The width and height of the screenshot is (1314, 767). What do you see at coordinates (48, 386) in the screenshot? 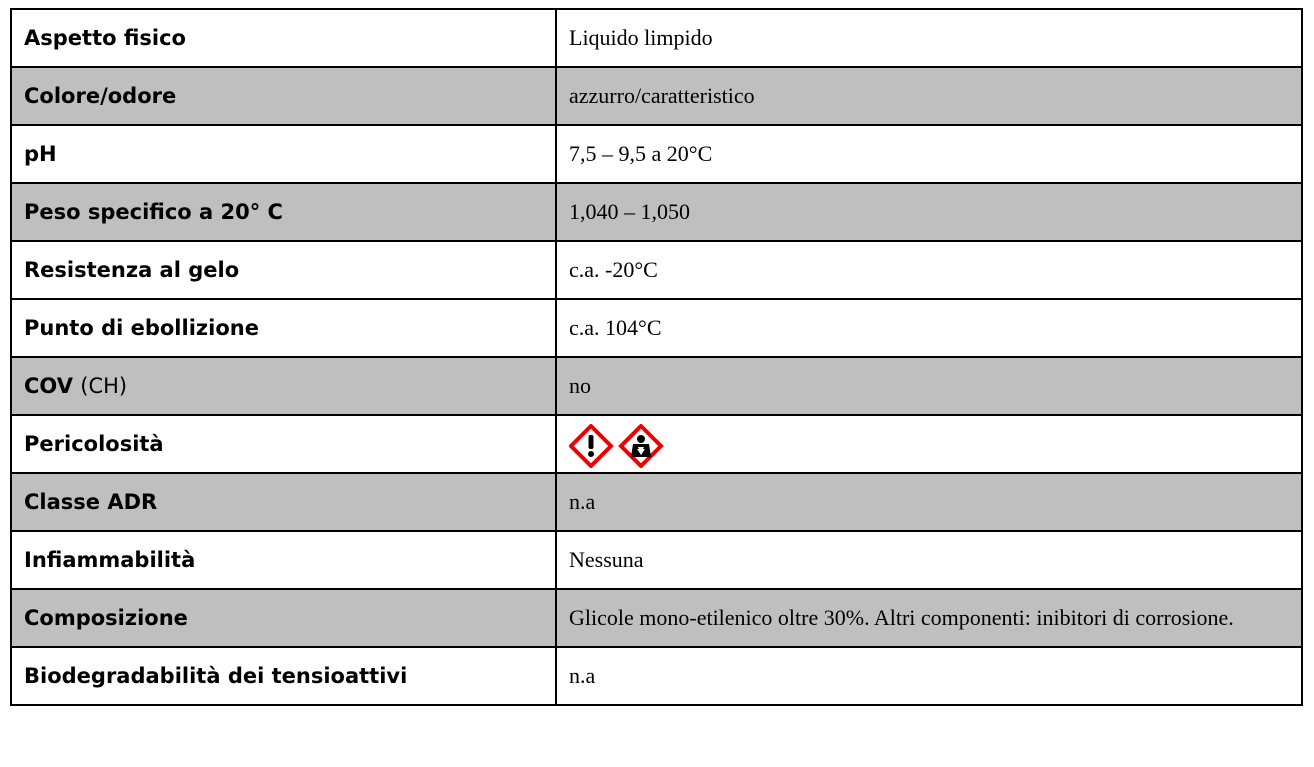
I see `row-label: COV` at bounding box center [48, 386].